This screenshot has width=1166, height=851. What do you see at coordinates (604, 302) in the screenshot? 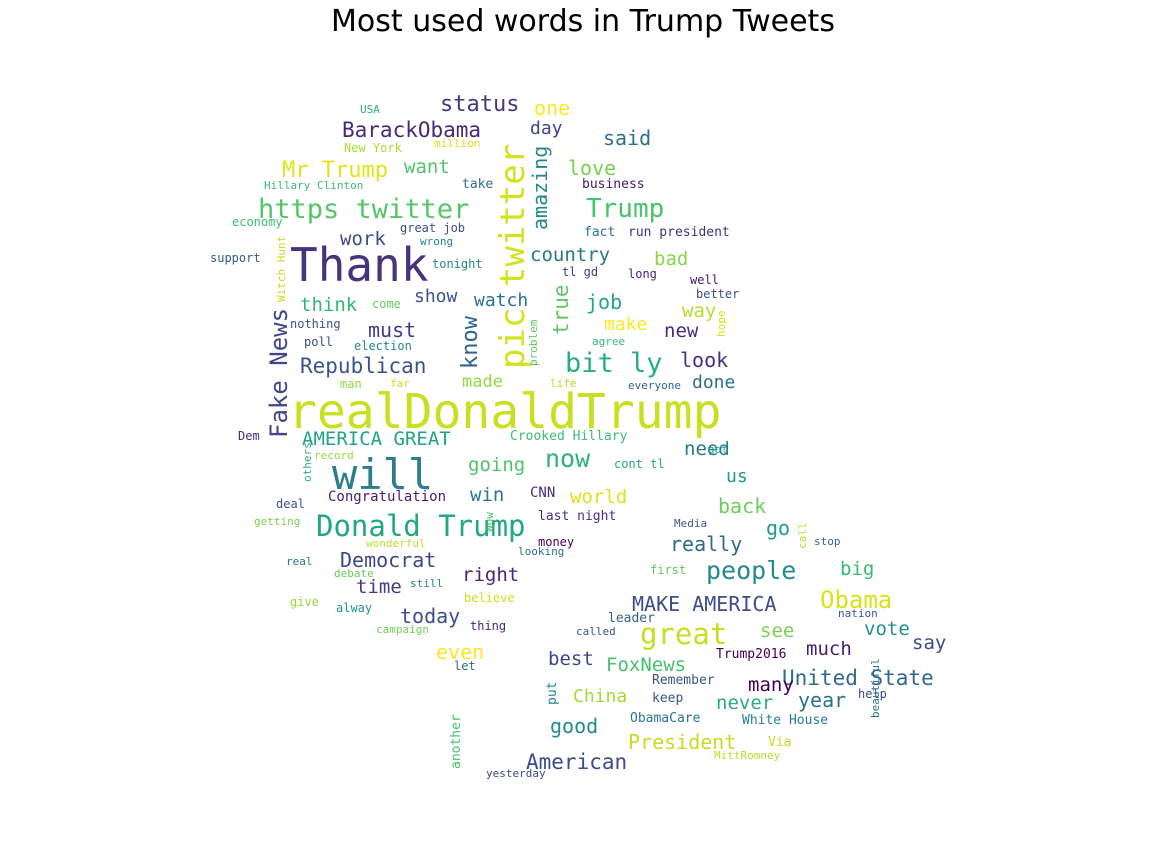
I see `cloud-word: job` at bounding box center [604, 302].